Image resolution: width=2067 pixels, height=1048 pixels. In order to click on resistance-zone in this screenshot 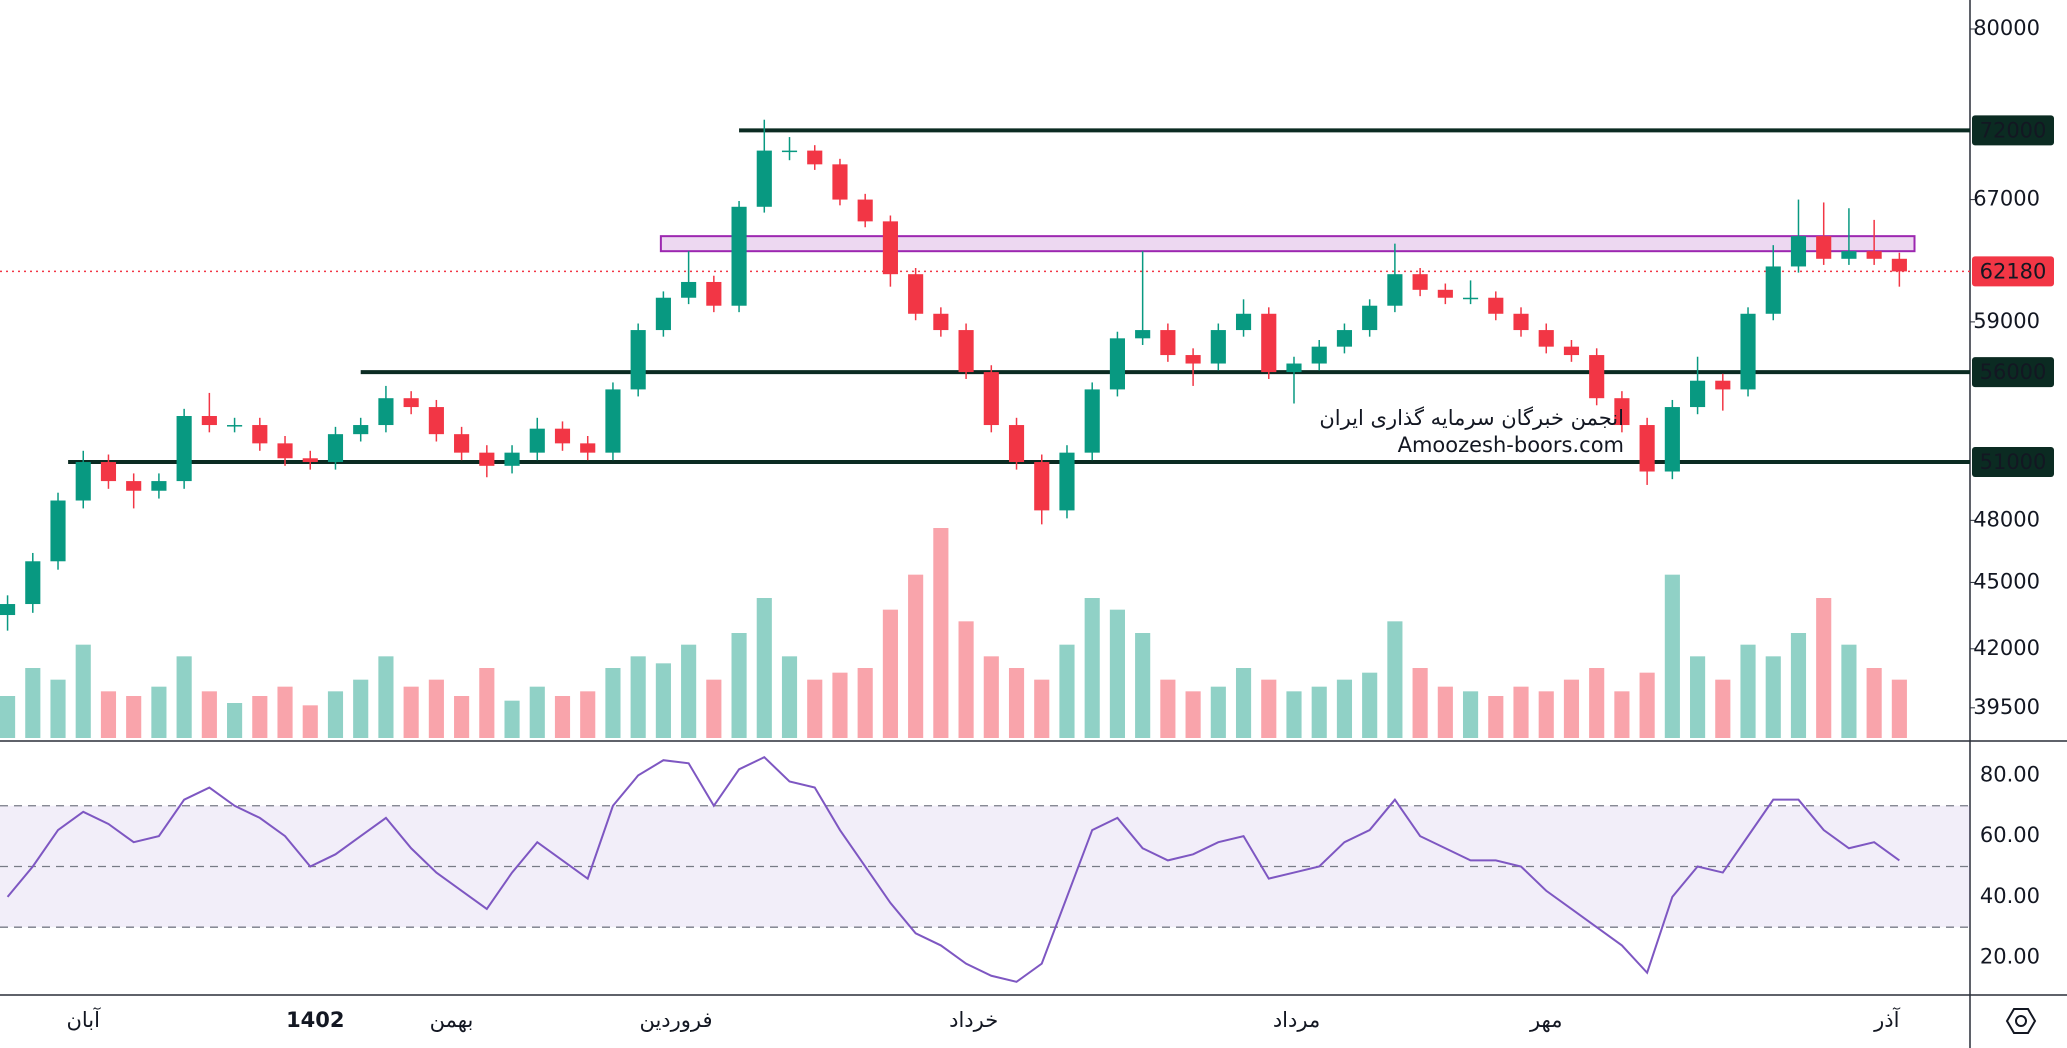, I will do `click(1287, 244)`.